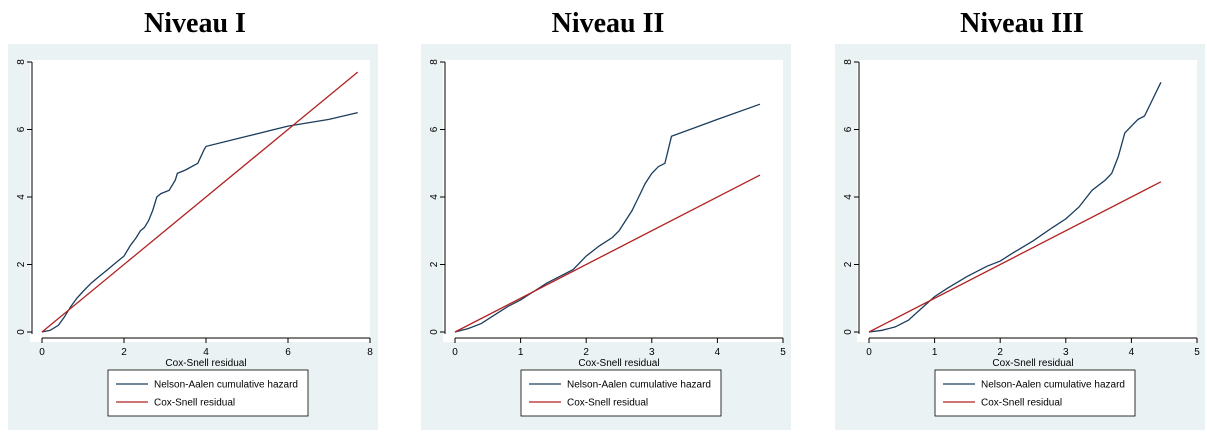  Describe the element at coordinates (370, 352) in the screenshot. I see `x-tick-label: 8` at that location.